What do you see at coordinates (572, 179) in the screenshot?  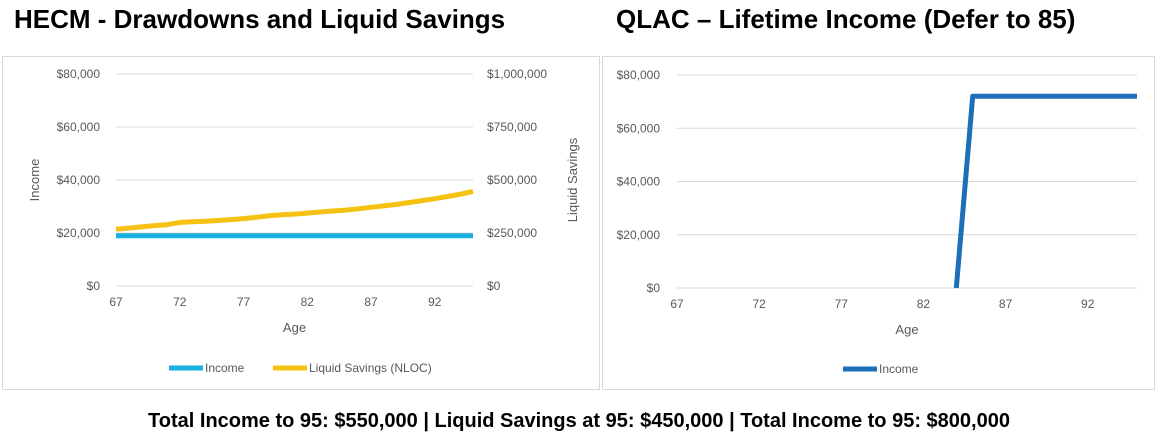 I see `y2-axis-title: Liquid Savings` at bounding box center [572, 179].